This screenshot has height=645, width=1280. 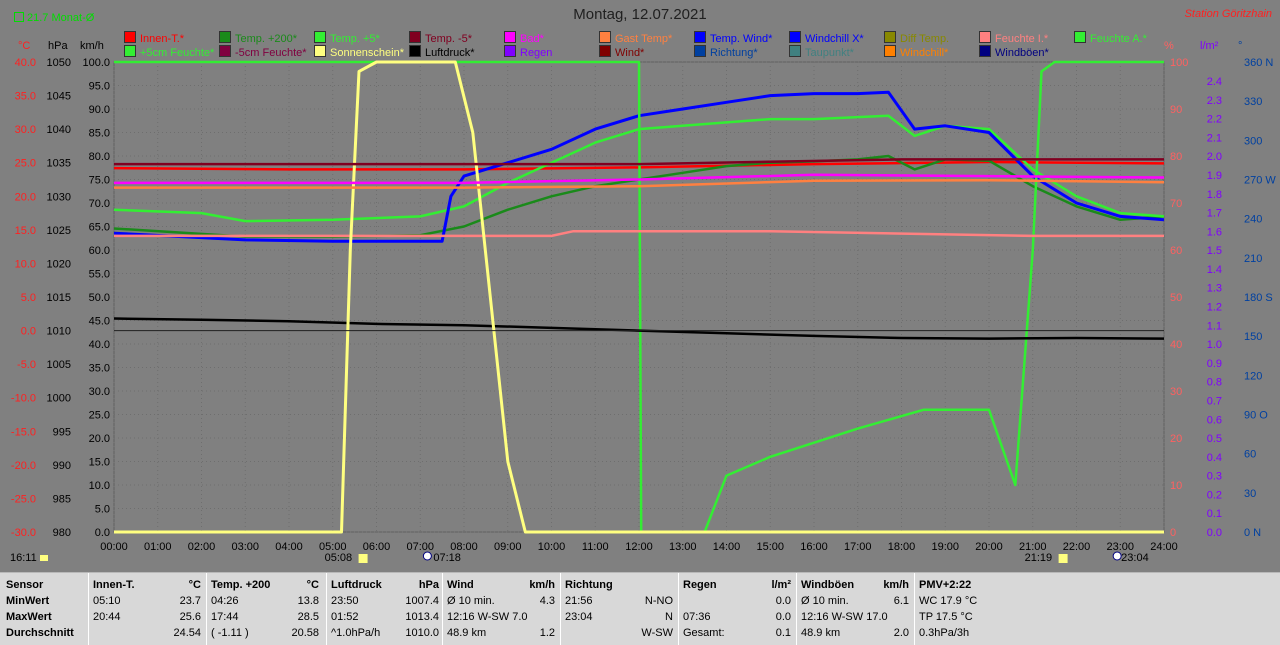 What do you see at coordinates (524, 38) in the screenshot?
I see `legend-item: Bad*` at bounding box center [524, 38].